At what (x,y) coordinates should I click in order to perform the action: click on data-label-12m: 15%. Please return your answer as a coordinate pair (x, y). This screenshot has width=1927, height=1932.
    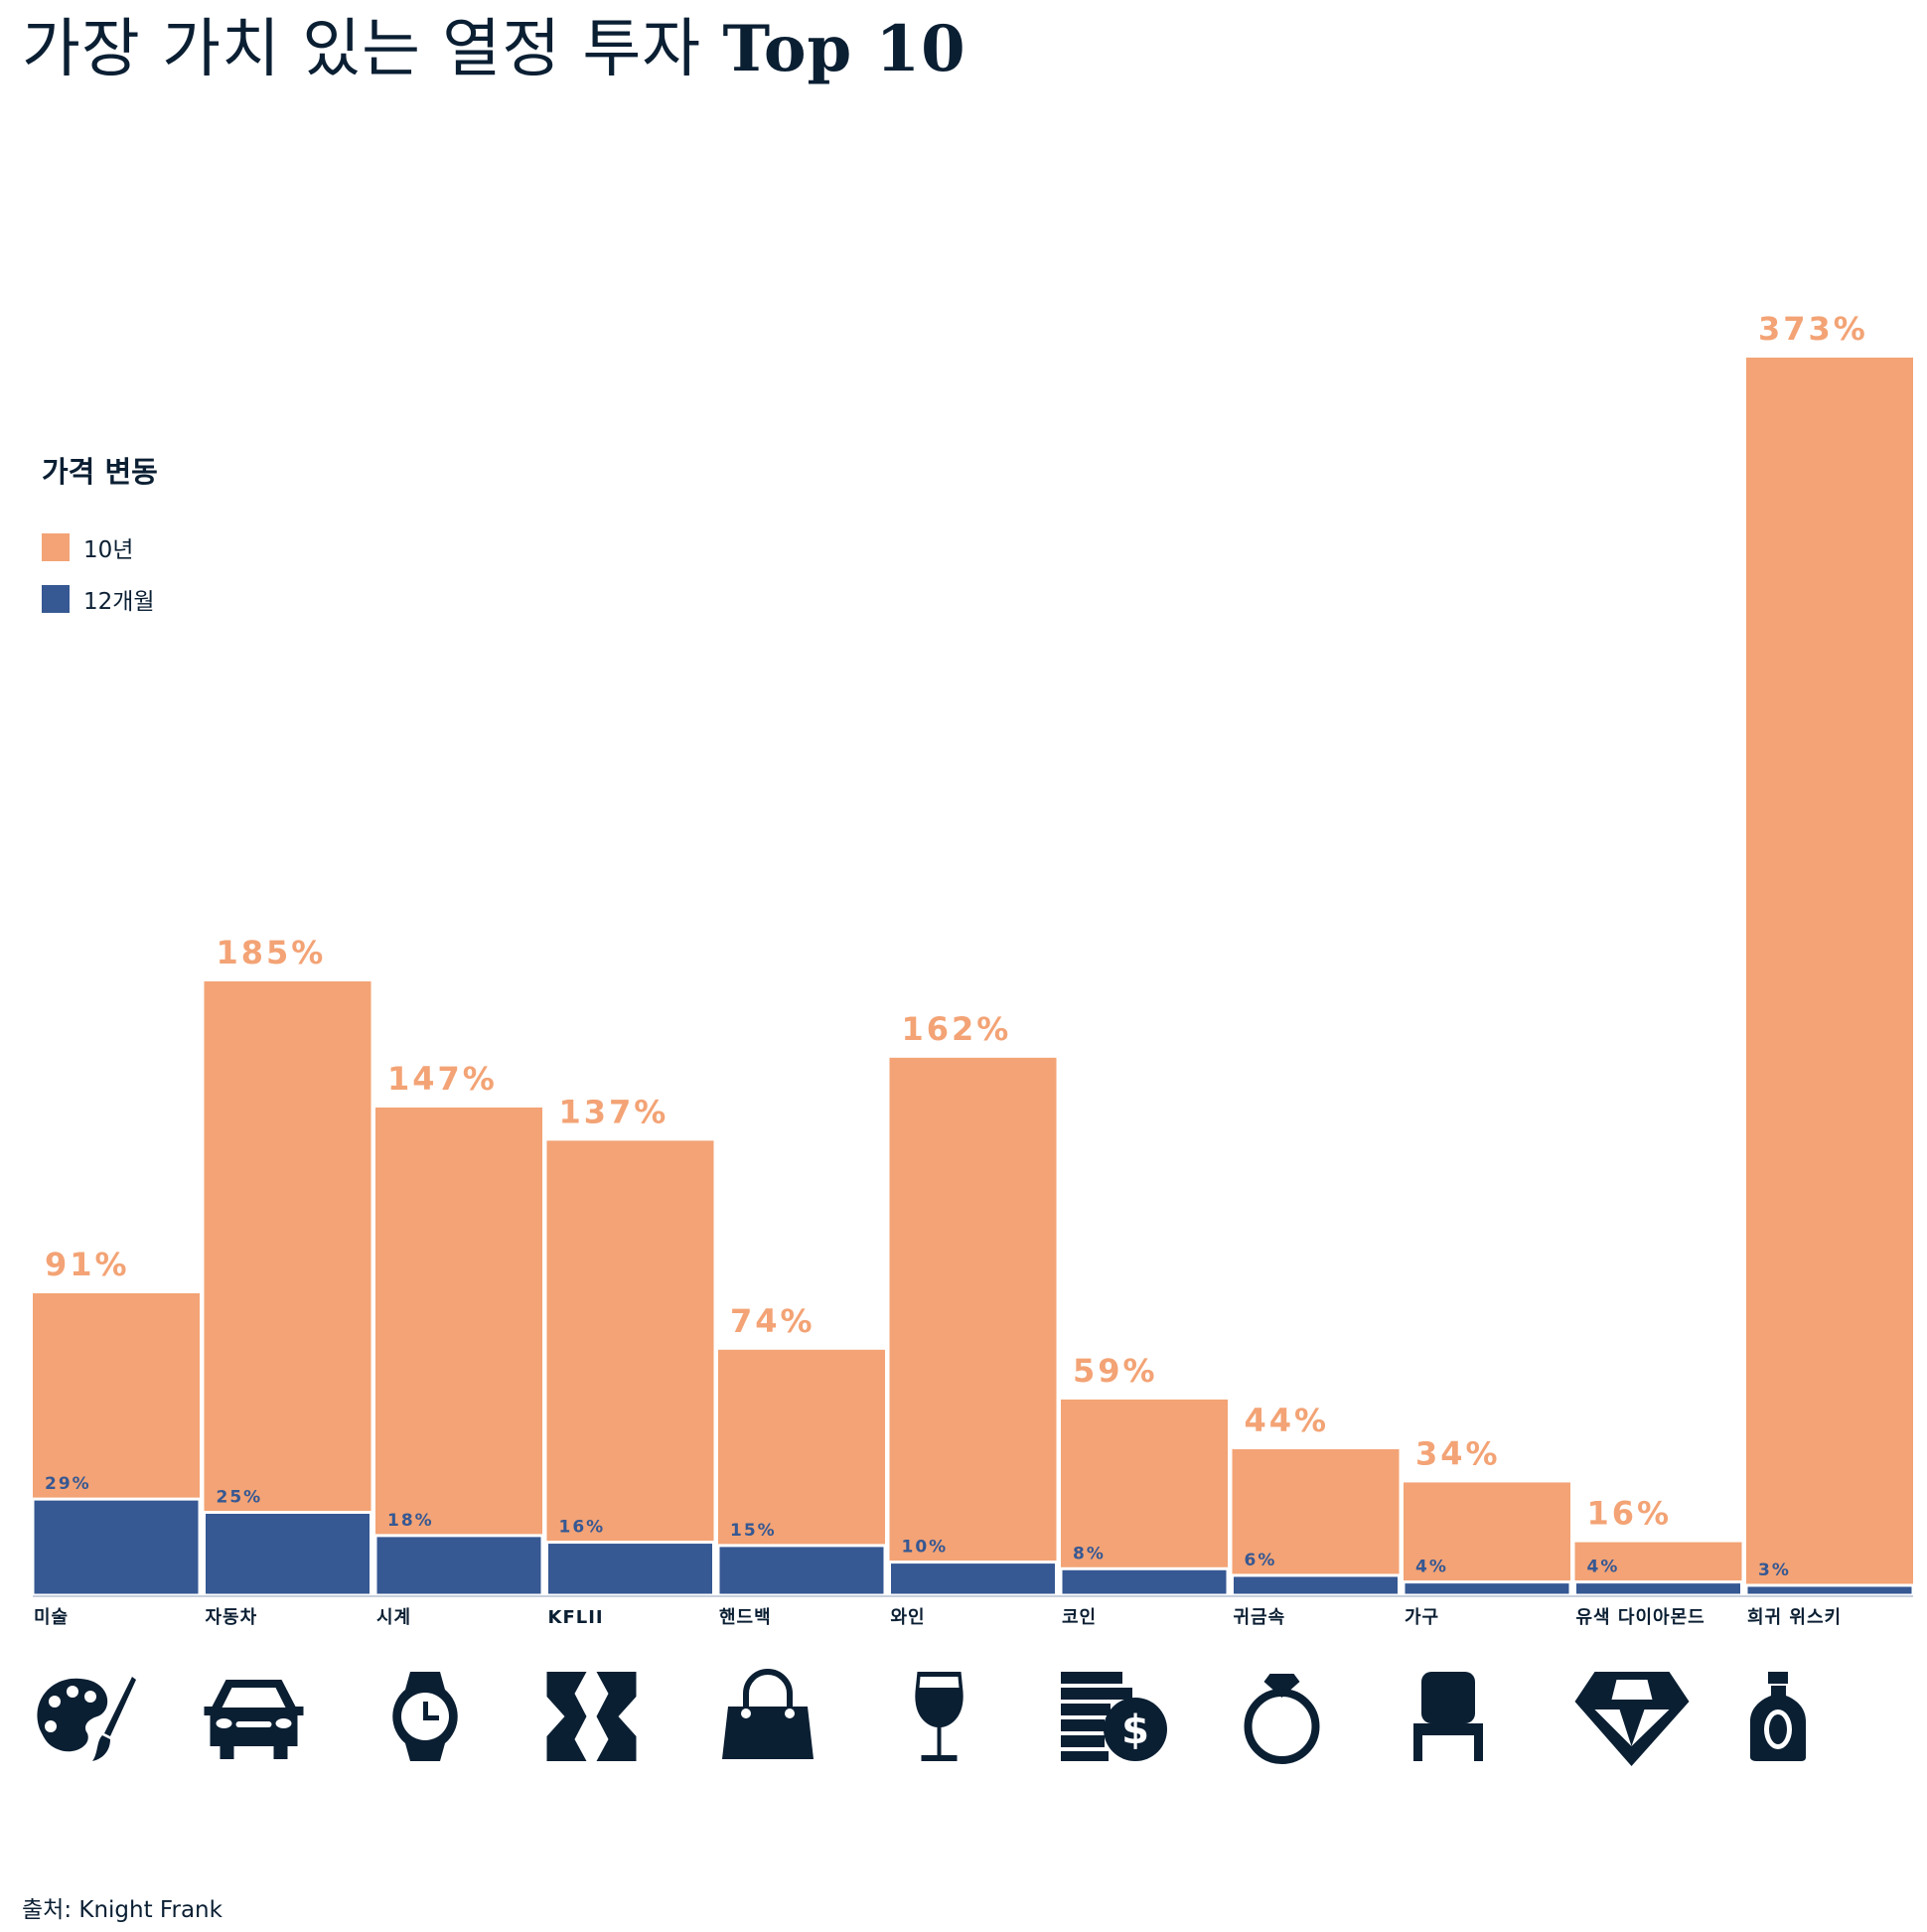
    Looking at the image, I should click on (754, 1531).